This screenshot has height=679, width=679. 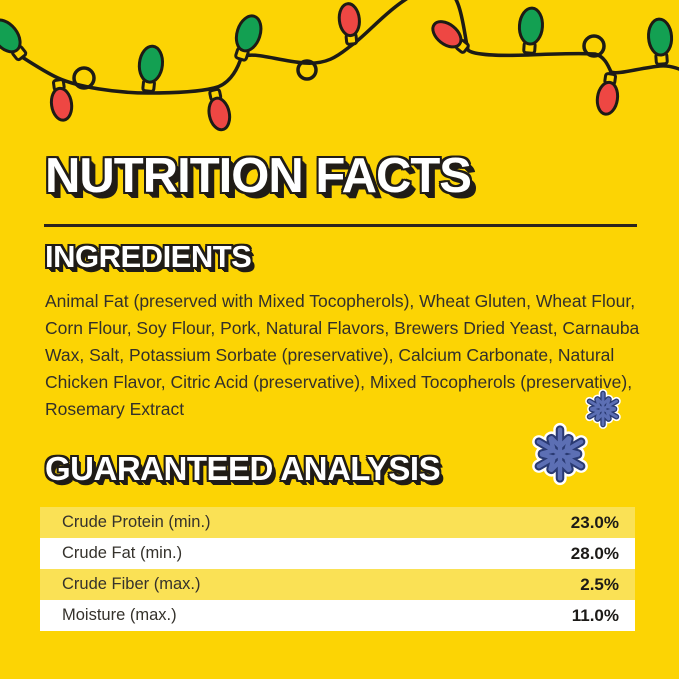 What do you see at coordinates (560, 454) in the screenshot?
I see `snowflake-icon` at bounding box center [560, 454].